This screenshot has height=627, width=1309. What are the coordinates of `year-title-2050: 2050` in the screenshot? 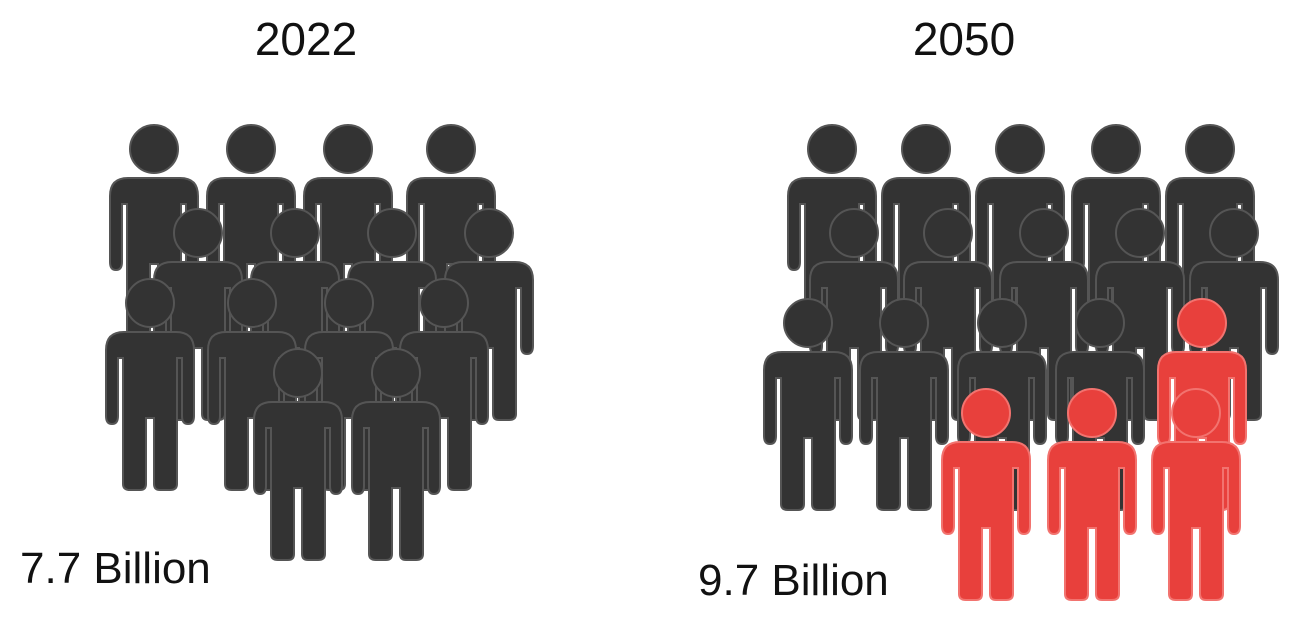 It's located at (964, 39).